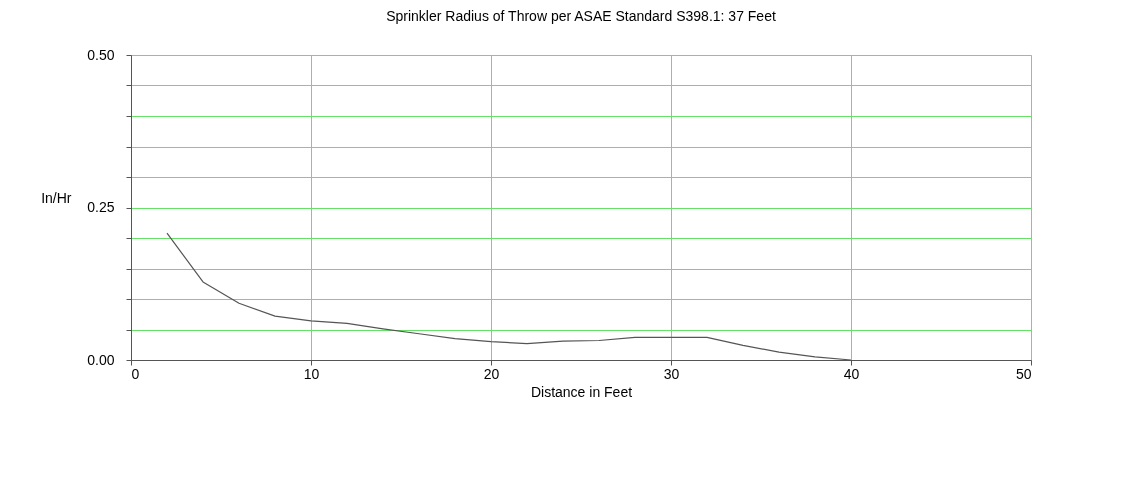 This screenshot has width=1127, height=481. I want to click on x-tick-label: 0, so click(135, 373).